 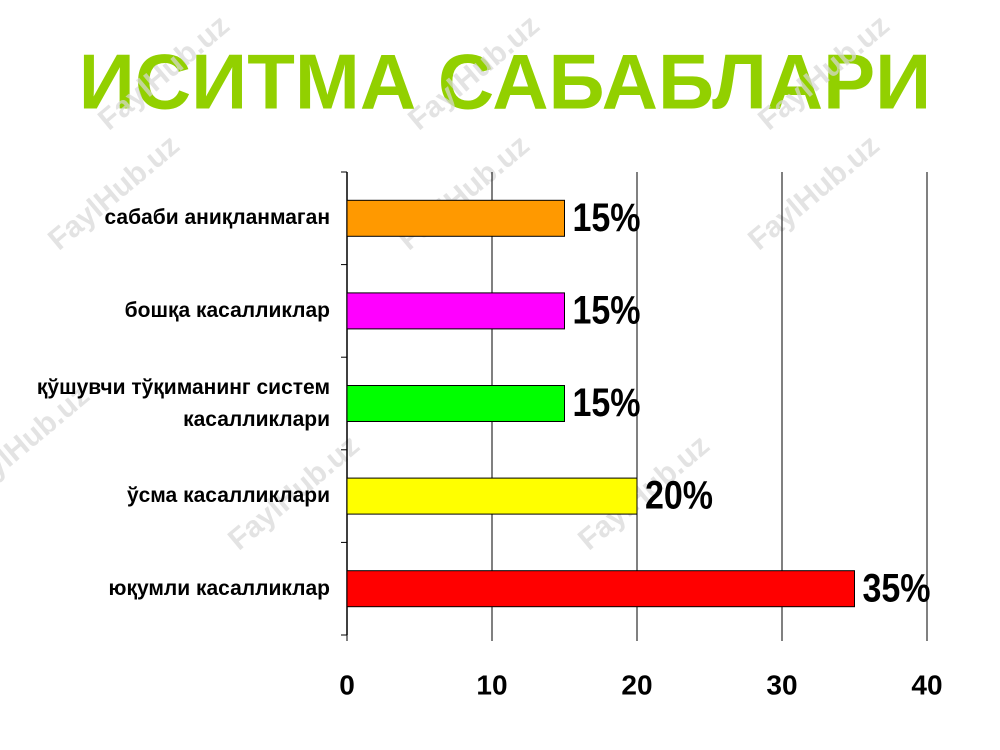 What do you see at coordinates (491, 684) in the screenshot?
I see `x-tick-label: 10` at bounding box center [491, 684].